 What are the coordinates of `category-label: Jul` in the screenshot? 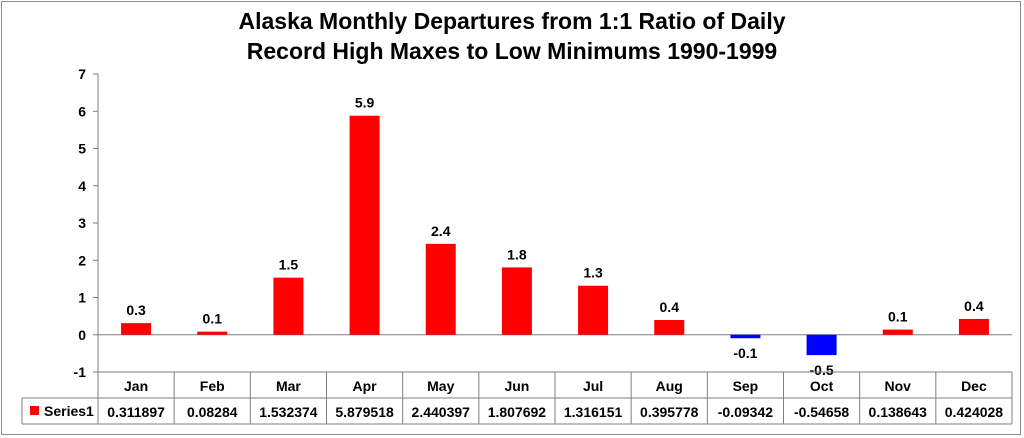 It's located at (593, 386).